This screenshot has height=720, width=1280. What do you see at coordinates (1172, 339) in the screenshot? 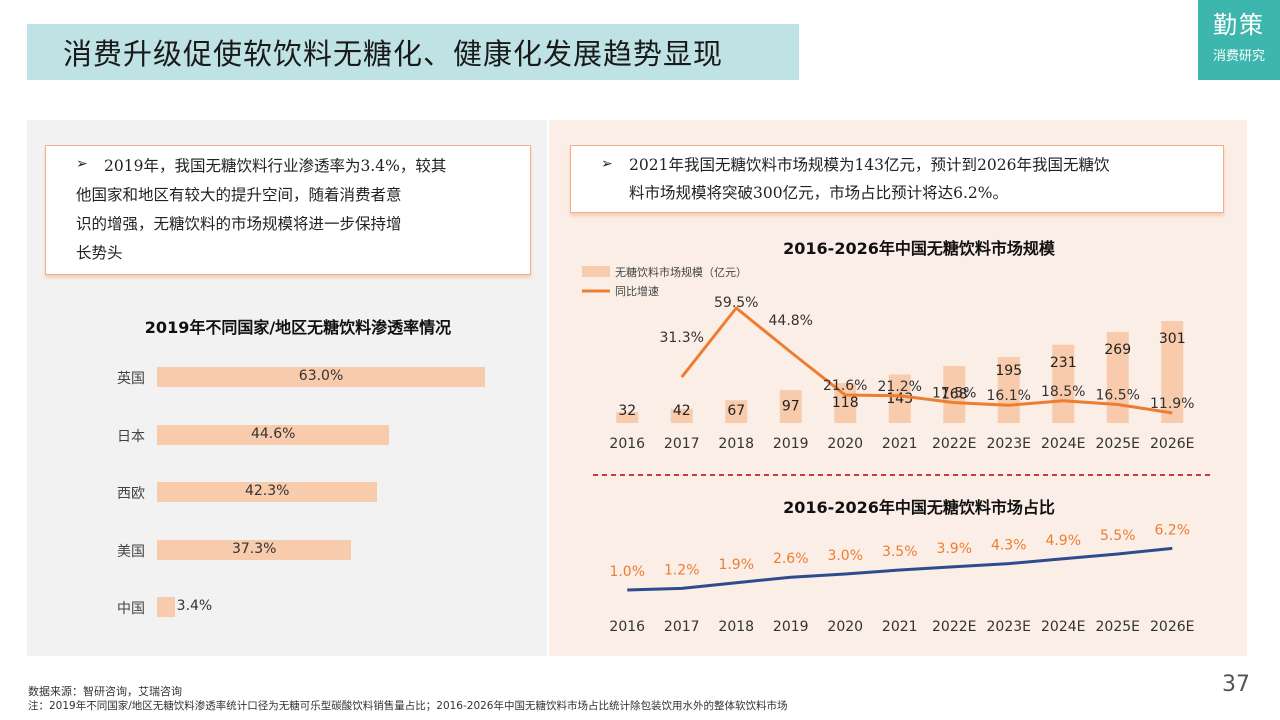
I see `market-size-value-label: 301` at bounding box center [1172, 339].